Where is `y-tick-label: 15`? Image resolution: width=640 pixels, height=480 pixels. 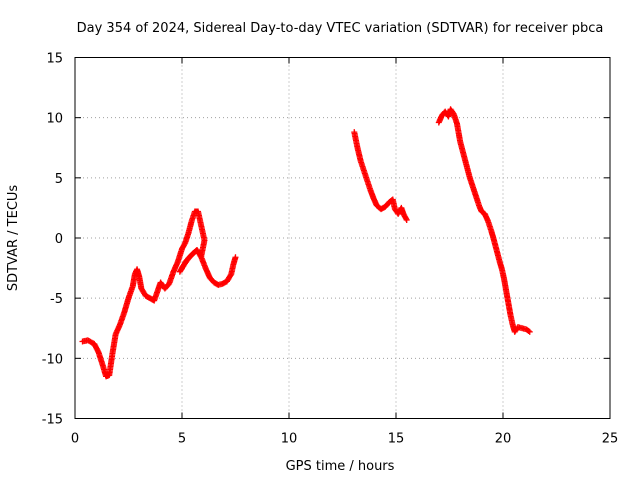
y-tick-label: 15 is located at coordinates (54, 59).